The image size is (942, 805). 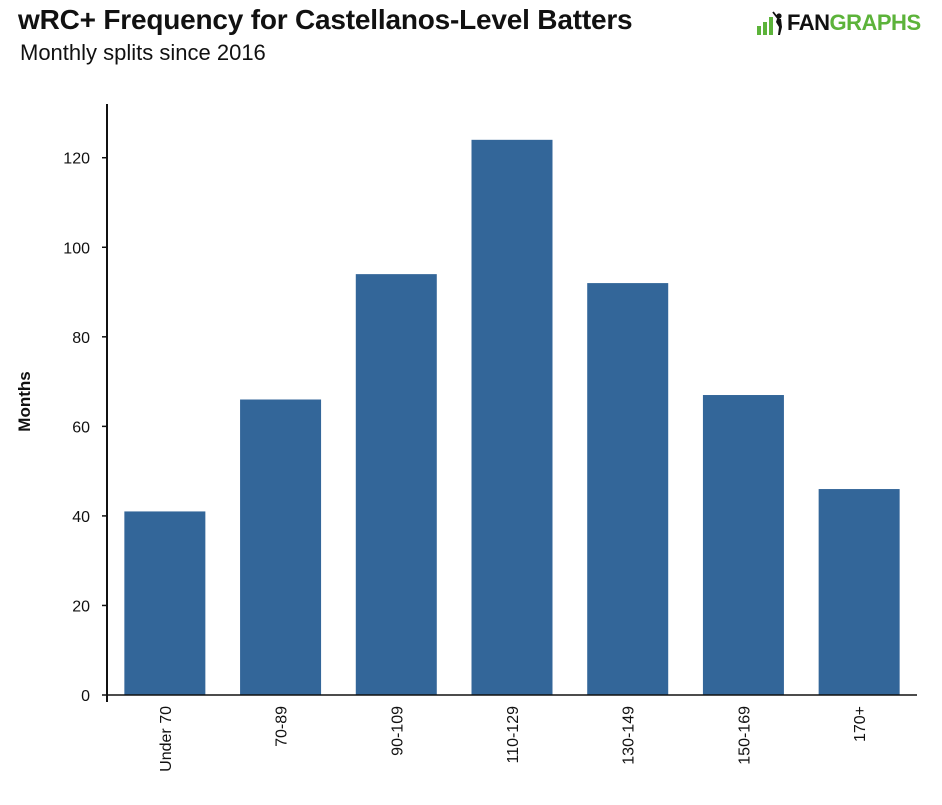 What do you see at coordinates (85, 404) in the screenshot?
I see `y-axis: 0 20 40 60 80 100 120` at bounding box center [85, 404].